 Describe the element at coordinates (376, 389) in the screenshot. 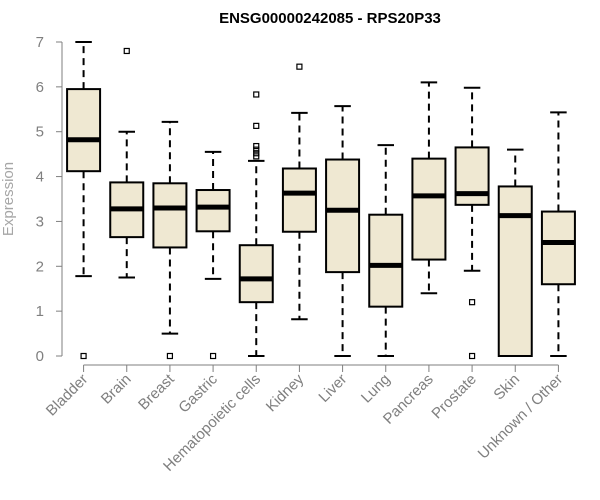

I see `x-tick-label-7: Lung` at that location.